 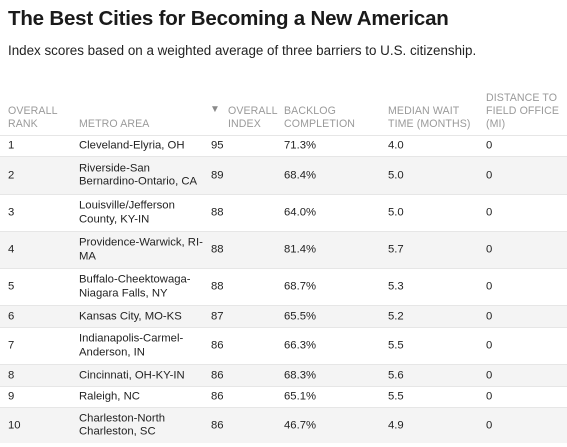 I want to click on metro-area-line: Buffalo-Cheektowaga-, so click(x=135, y=279).